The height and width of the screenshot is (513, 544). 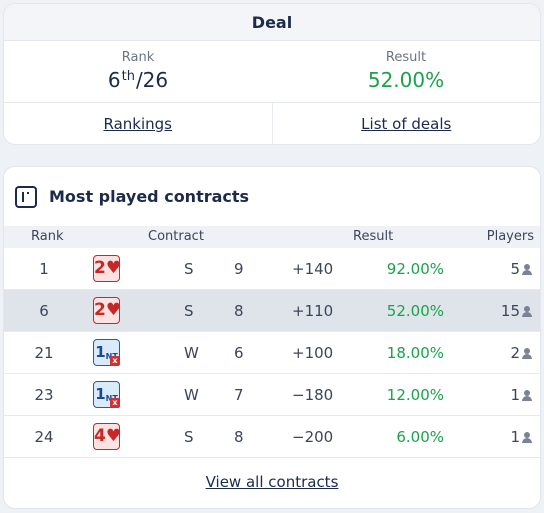 What do you see at coordinates (100, 436) in the screenshot?
I see `contract-level: 4` at bounding box center [100, 436].